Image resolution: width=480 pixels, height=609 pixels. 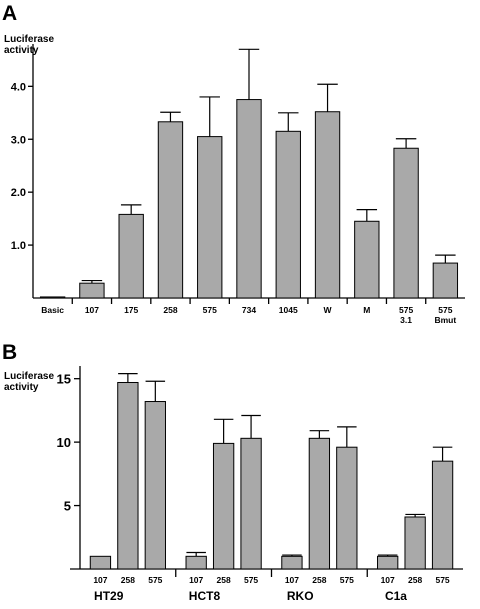 What do you see at coordinates (445, 315) in the screenshot?
I see `panel-a-x-tick-label: 575 Bmut` at bounding box center [445, 315].